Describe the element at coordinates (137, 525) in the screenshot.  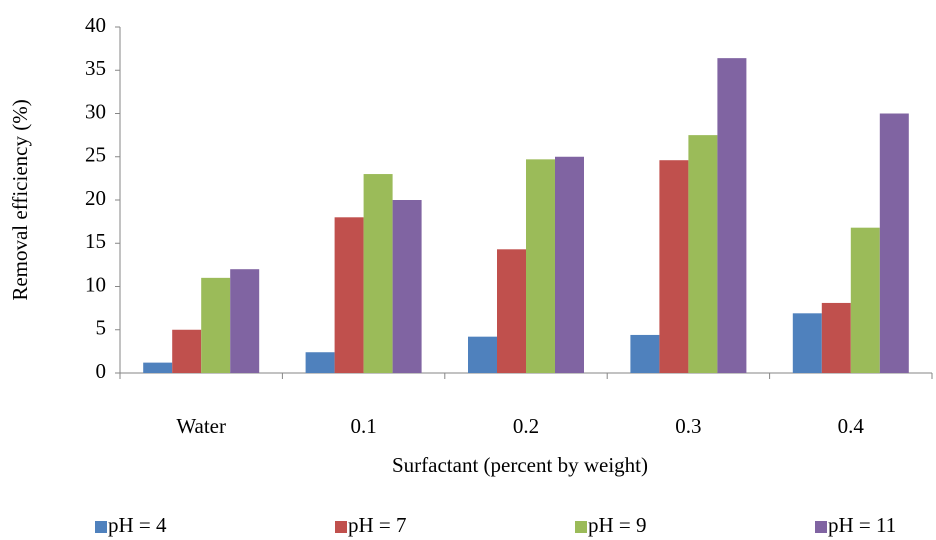
I see `legend-label: pH = 4` at that location.